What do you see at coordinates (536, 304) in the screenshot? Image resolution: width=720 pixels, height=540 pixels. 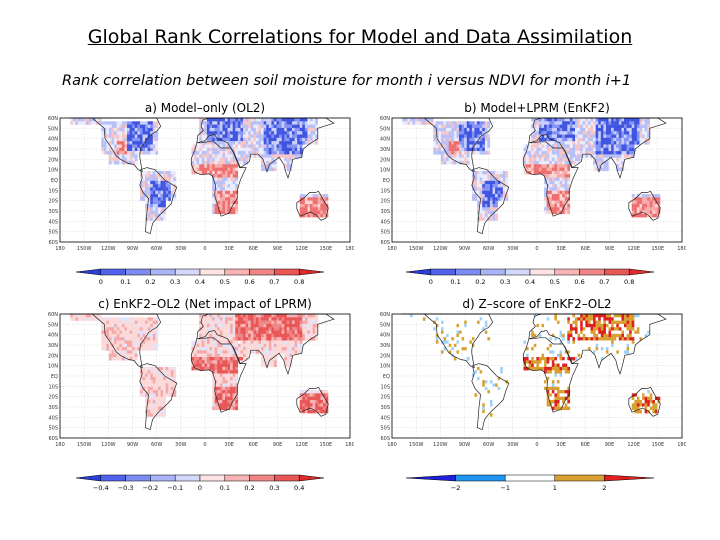 I see `panel-label: d) Z–score of EnKF2–OL2` at bounding box center [536, 304].